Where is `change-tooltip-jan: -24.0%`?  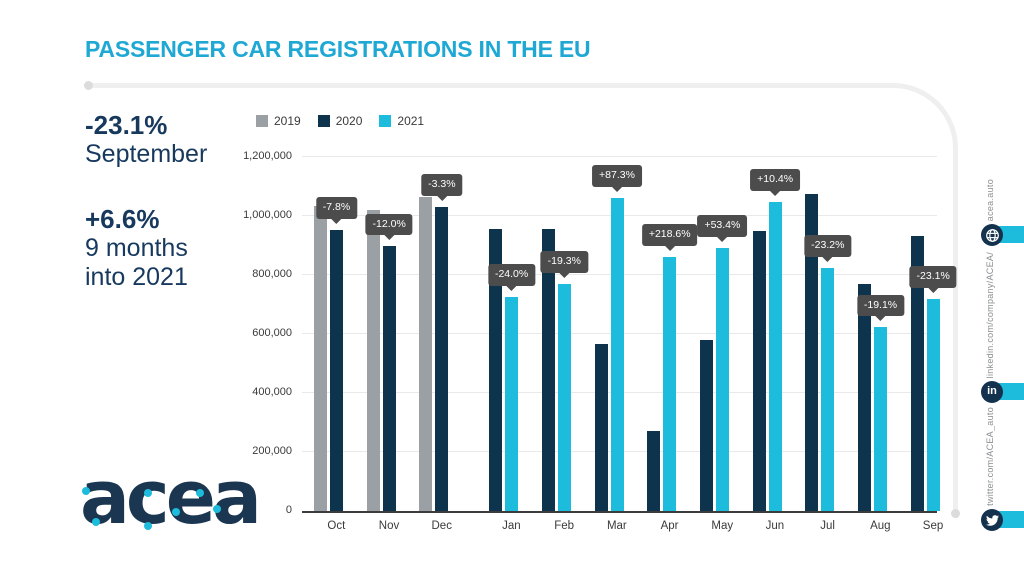 change-tooltip-jan: -24.0% is located at coordinates (511, 275).